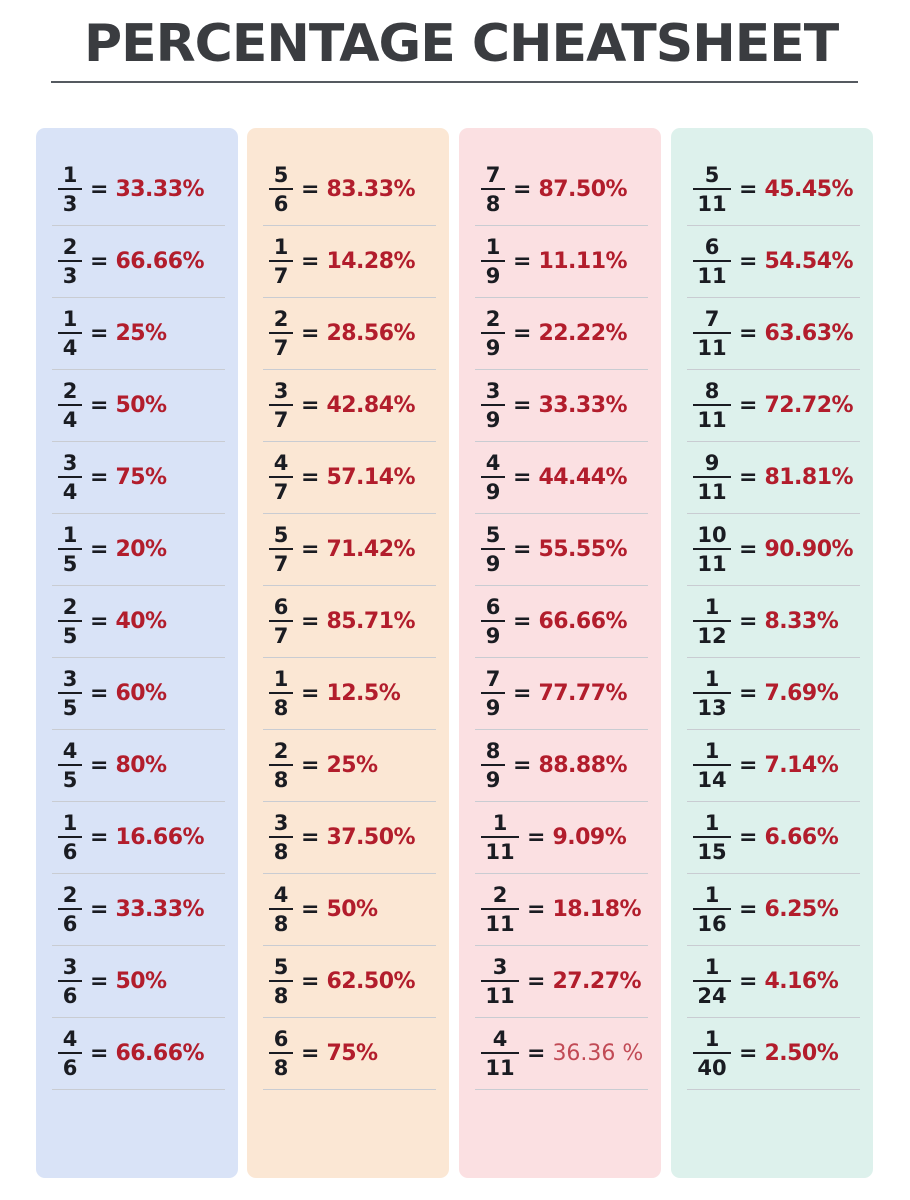  Describe the element at coordinates (801, 981) in the screenshot. I see `percentage-value: 4.16%` at that location.